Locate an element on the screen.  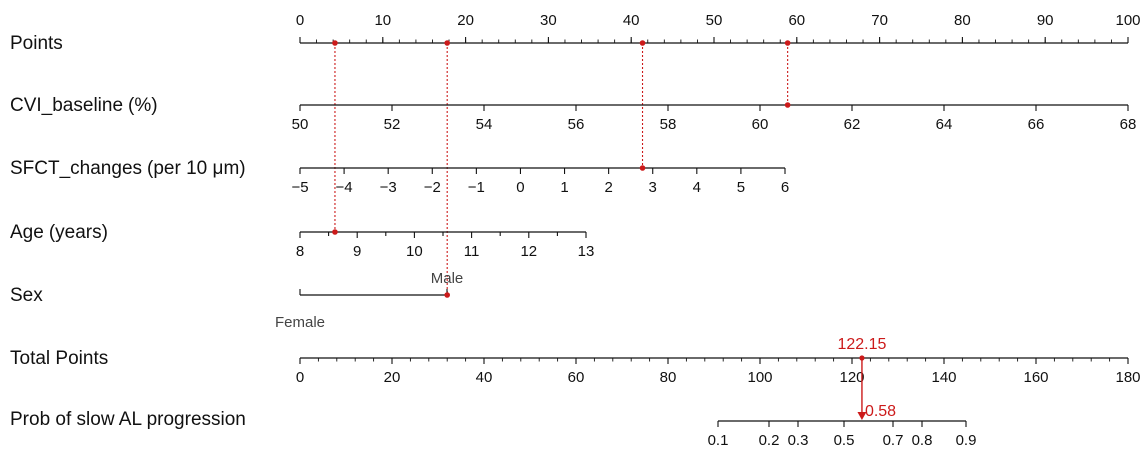
category-label-male: Male is located at coordinates (447, 278).